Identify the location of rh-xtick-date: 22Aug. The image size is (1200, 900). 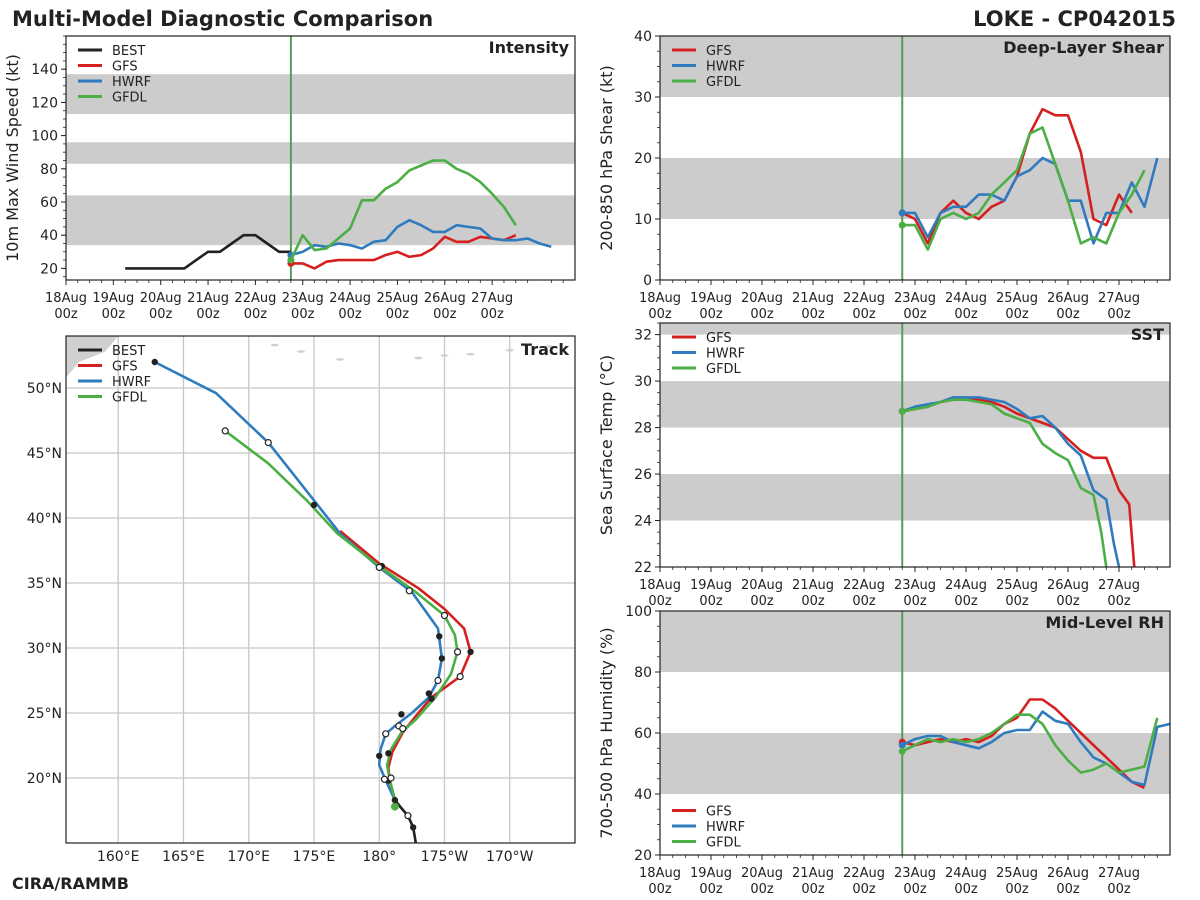
(864, 873).